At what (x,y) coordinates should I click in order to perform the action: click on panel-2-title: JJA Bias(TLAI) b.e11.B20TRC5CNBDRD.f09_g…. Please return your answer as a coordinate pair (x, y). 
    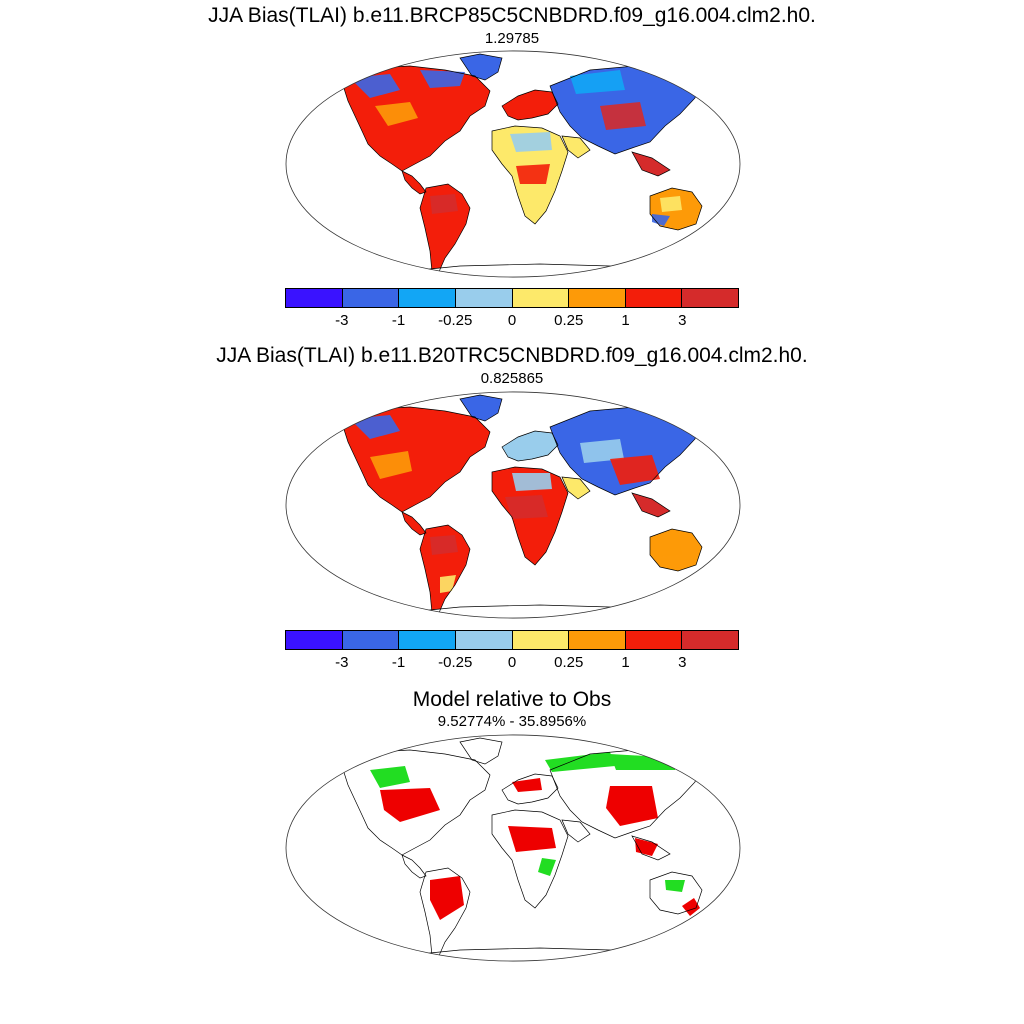
    Looking at the image, I should click on (512, 355).